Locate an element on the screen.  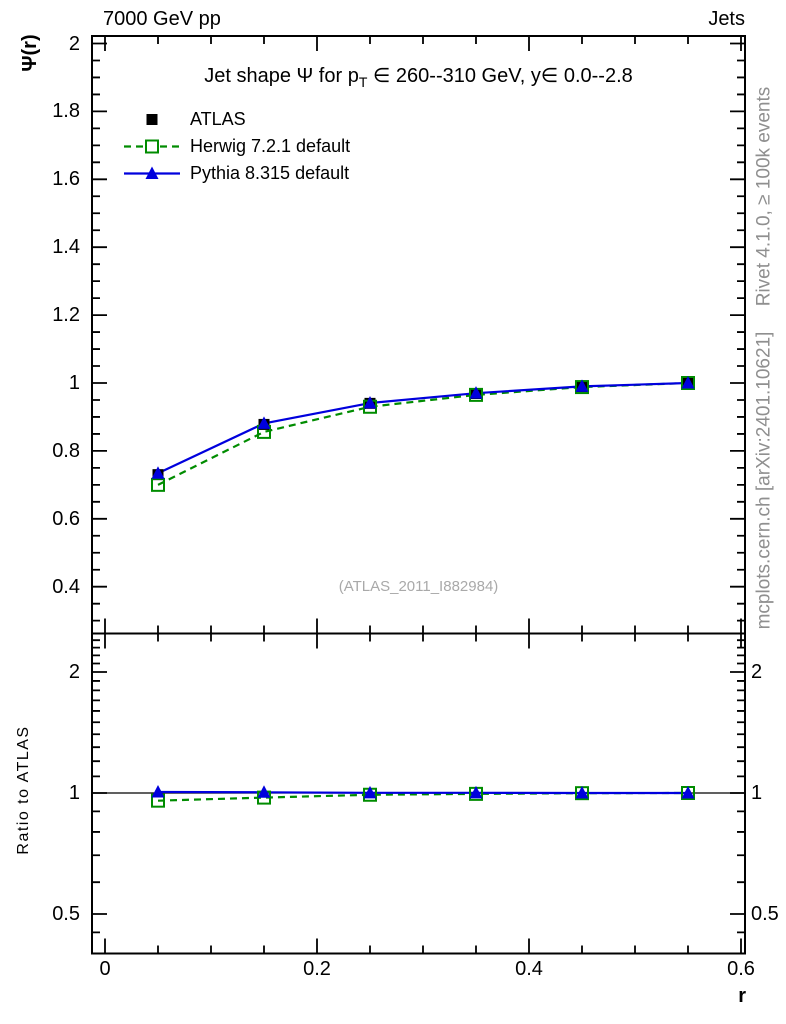
main-y-tick-label: 1.2 is located at coordinates (66, 315).